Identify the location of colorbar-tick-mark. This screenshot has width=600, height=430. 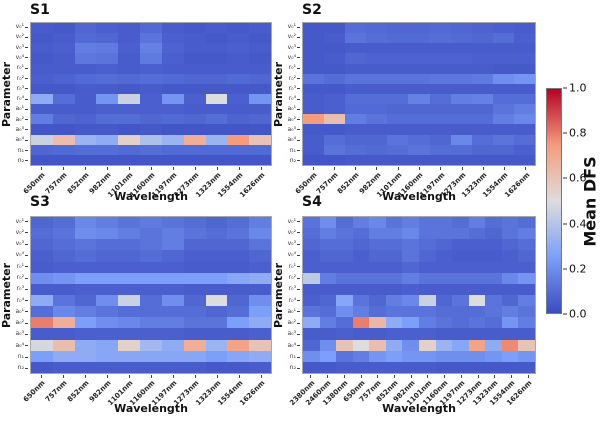
(565, 178).